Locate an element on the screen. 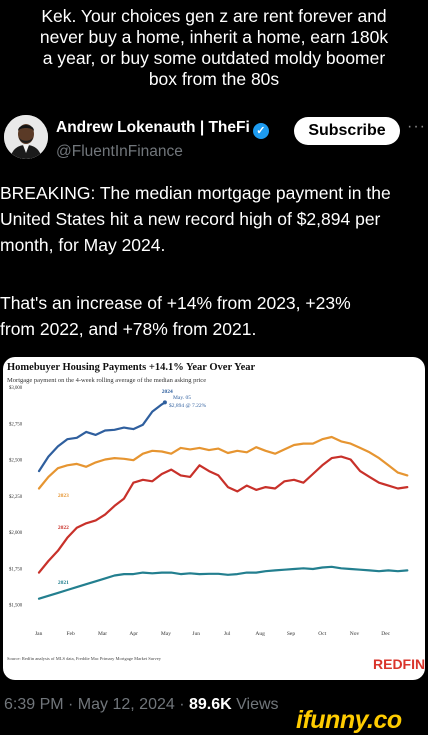  tweet-line: from 2022, and +78% from 2021. is located at coordinates (128, 329).